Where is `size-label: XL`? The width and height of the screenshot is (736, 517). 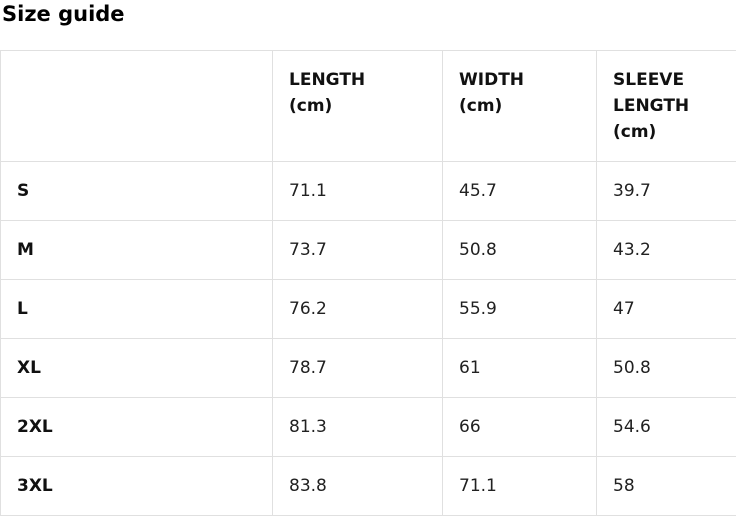 size-label: XL is located at coordinates (136, 368).